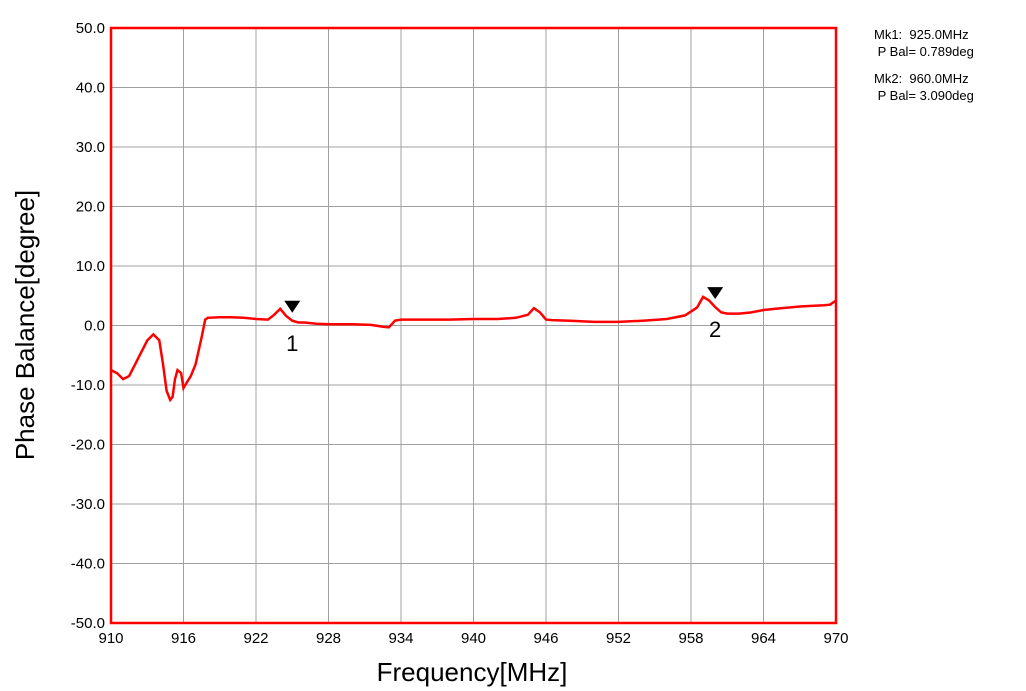 The image size is (1026, 691). Describe the element at coordinates (618, 638) in the screenshot. I see `x-tick-label: 952` at that location.